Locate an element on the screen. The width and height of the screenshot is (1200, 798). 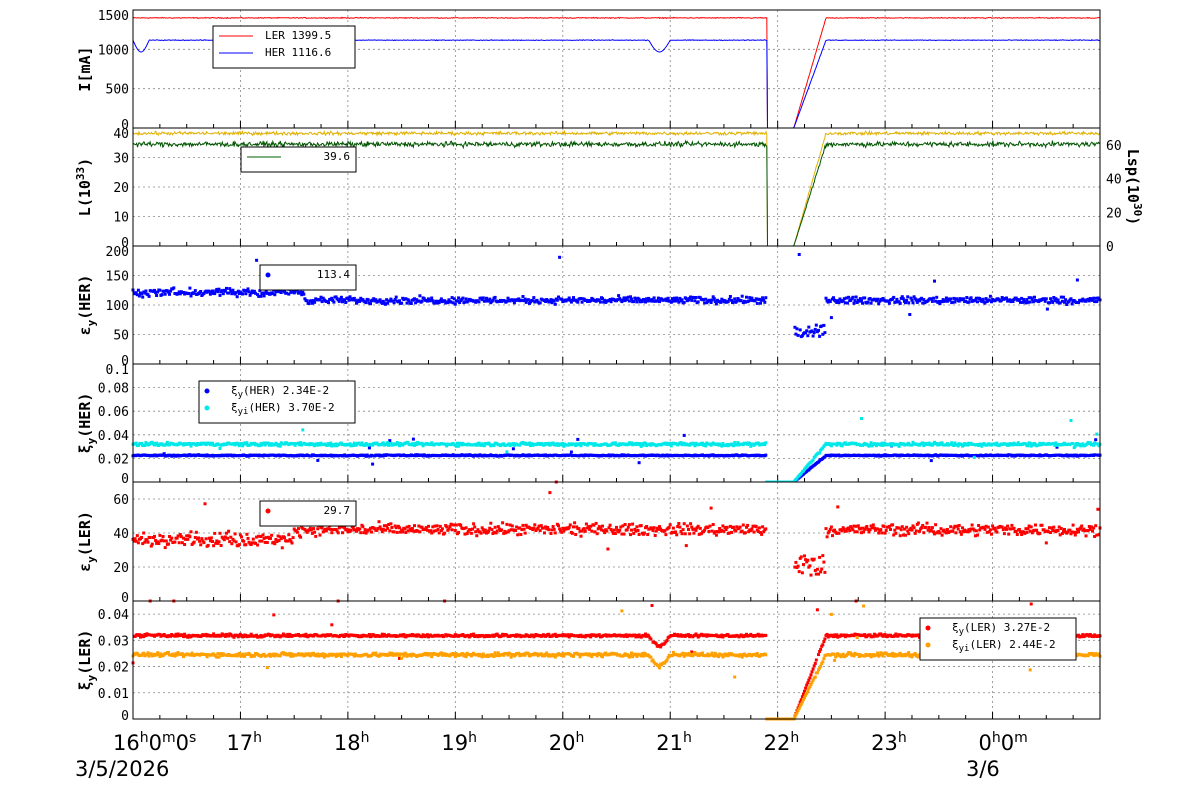
legend-label: HER 1116.6 is located at coordinates (298, 52).